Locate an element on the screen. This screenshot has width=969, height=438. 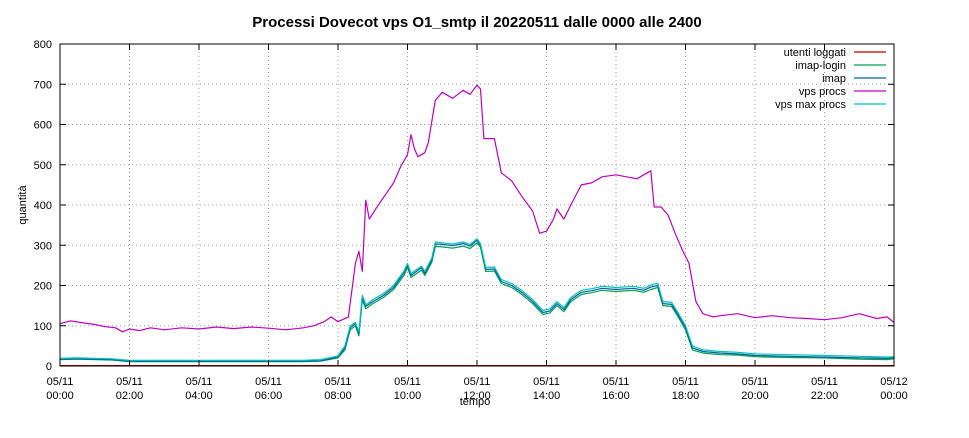
x-tick-label-time: 20:00 is located at coordinates (755, 396).